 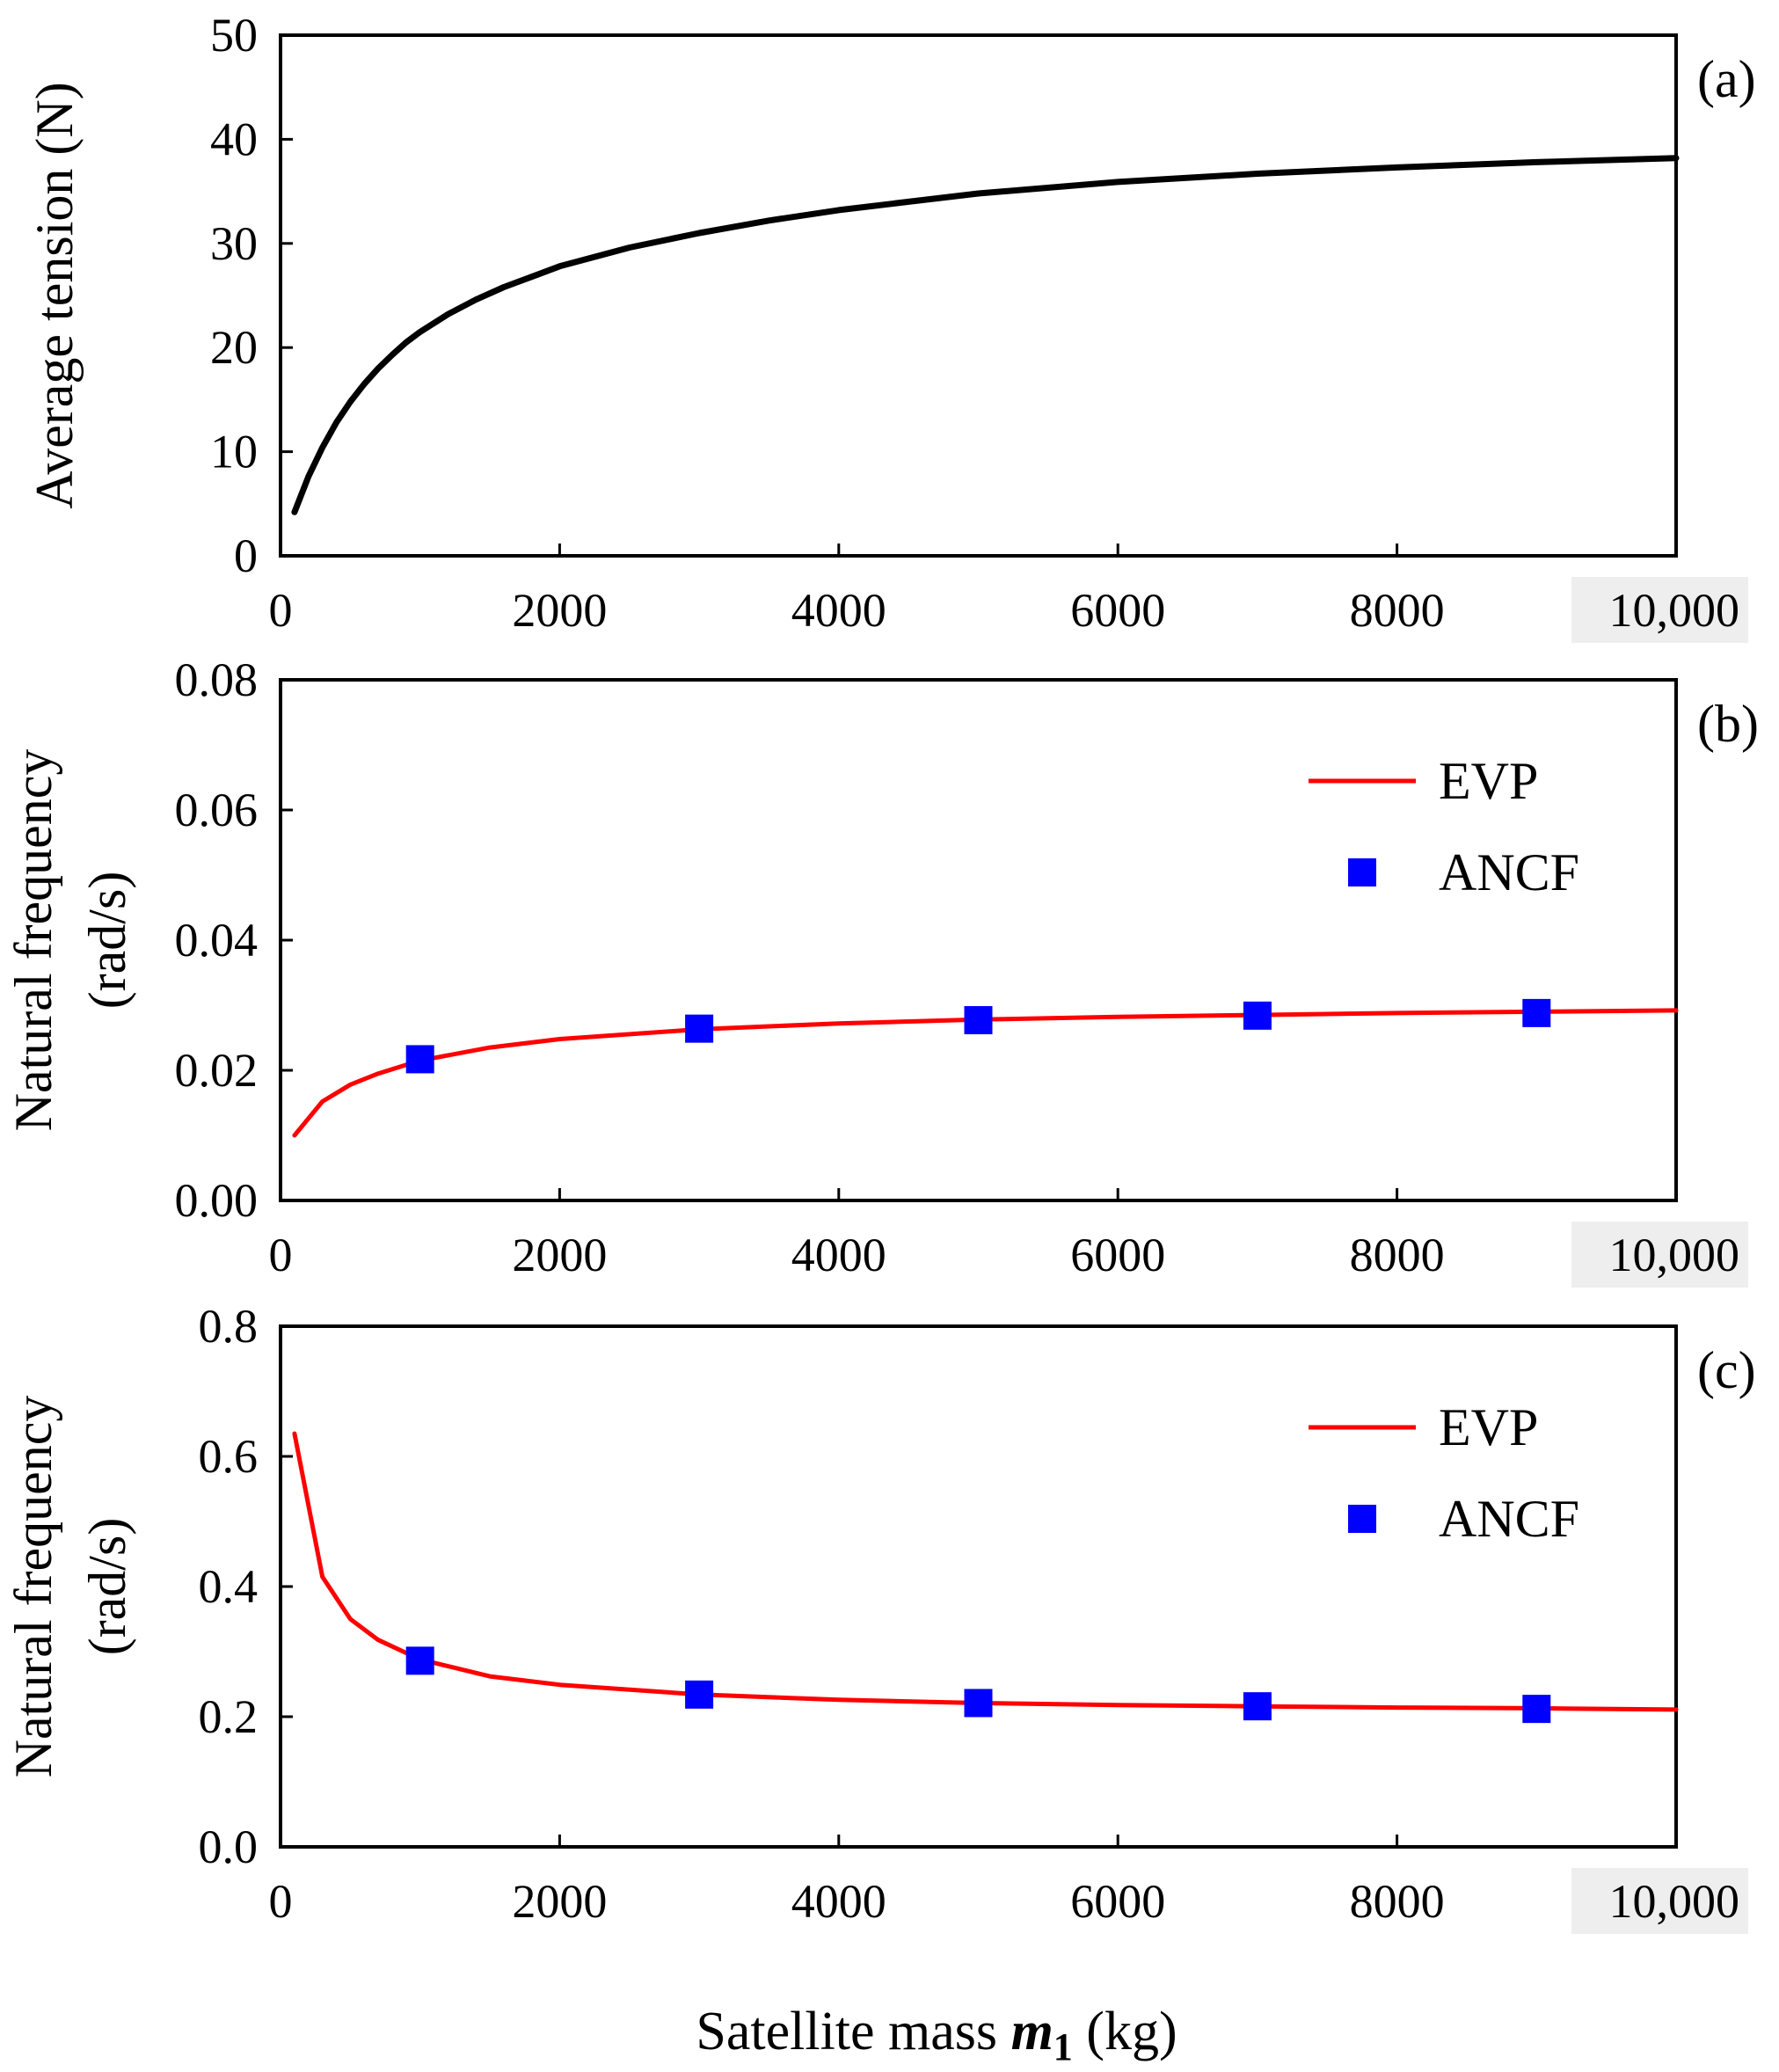 What do you see at coordinates (234, 347) in the screenshot?
I see `panel-a-y-tick-label: 20` at bounding box center [234, 347].